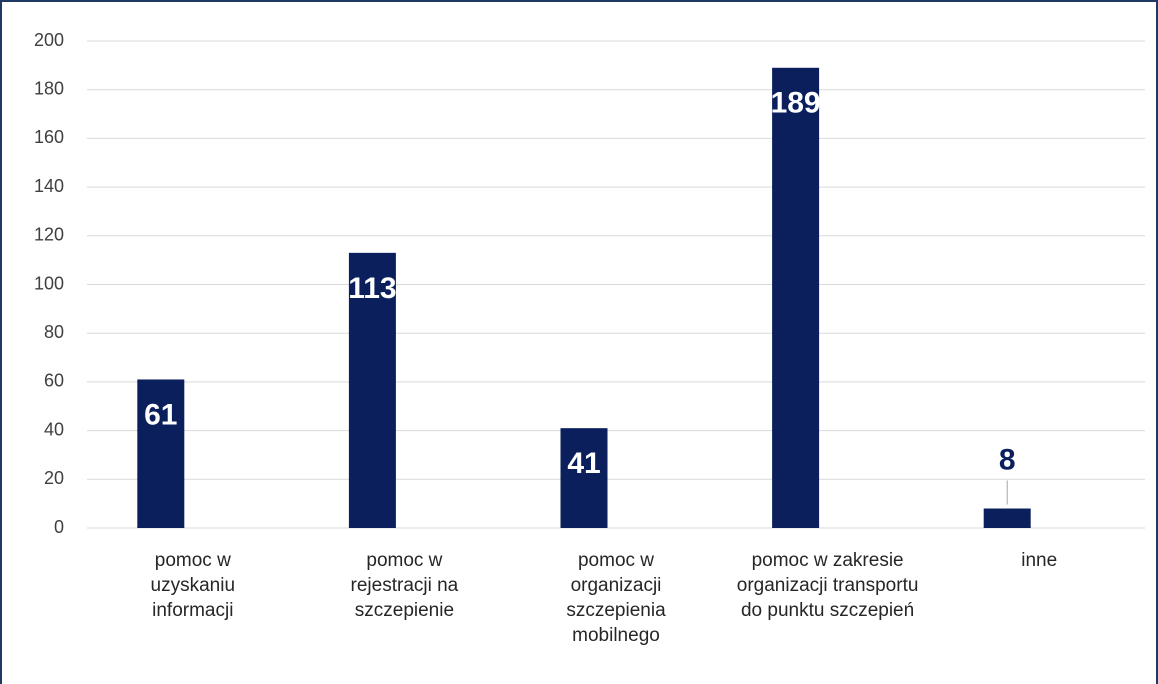  I want to click on data-label: 41, so click(583, 463).